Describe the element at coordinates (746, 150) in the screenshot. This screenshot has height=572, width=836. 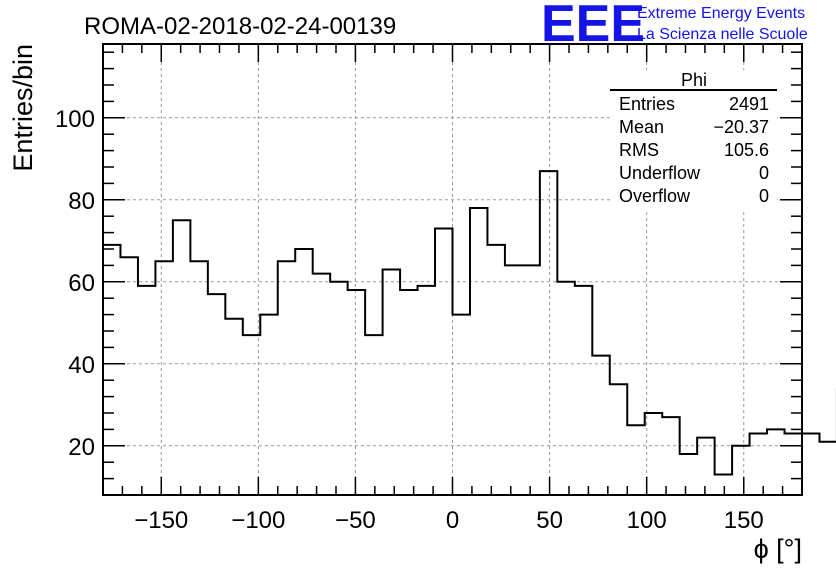
I see `stats-row-value: 105.6` at that location.